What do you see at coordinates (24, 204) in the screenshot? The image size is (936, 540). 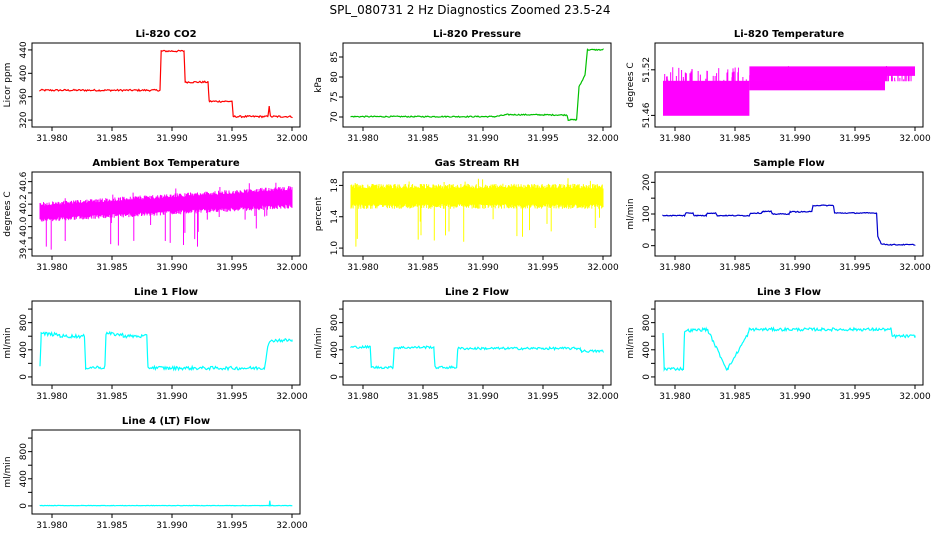 I see `y-tick-label: 40.2` at bounding box center [24, 204].